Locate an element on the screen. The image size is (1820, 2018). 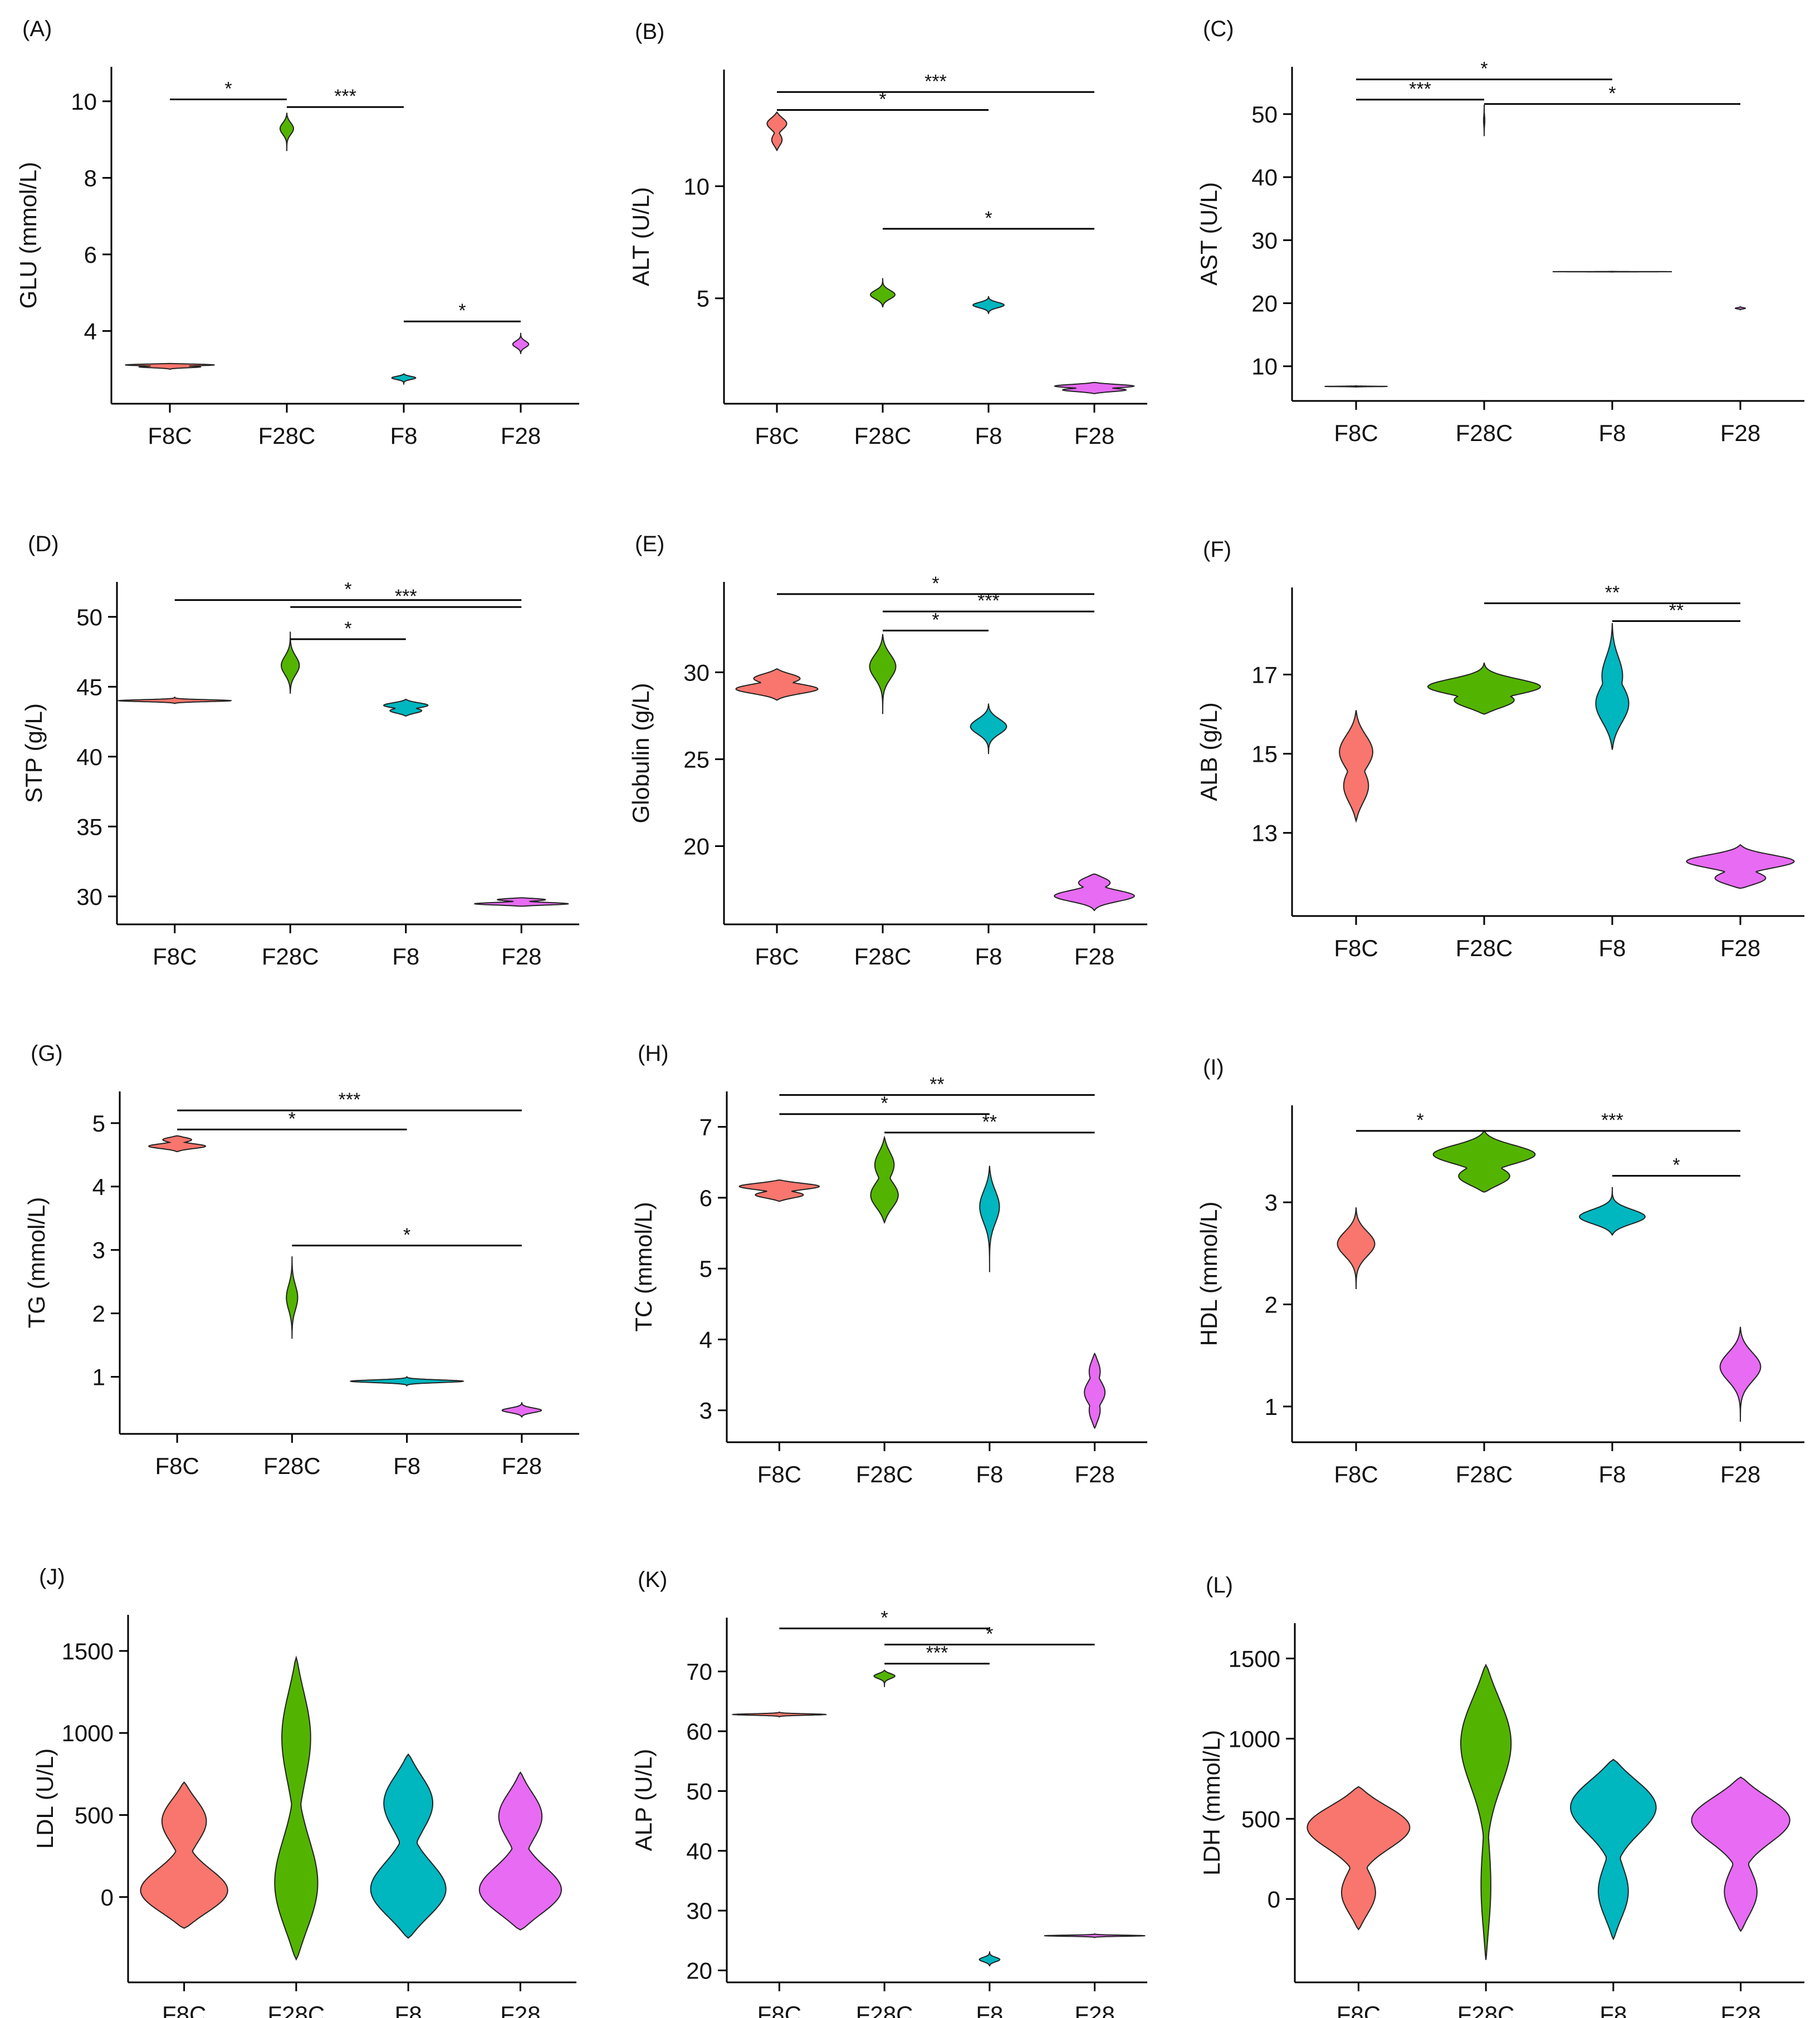
panel-l: (L) 0 500 1000 1500 LDH (mmol/L) F8C F28C F8 F28 is located at coordinates (1501, 1795).